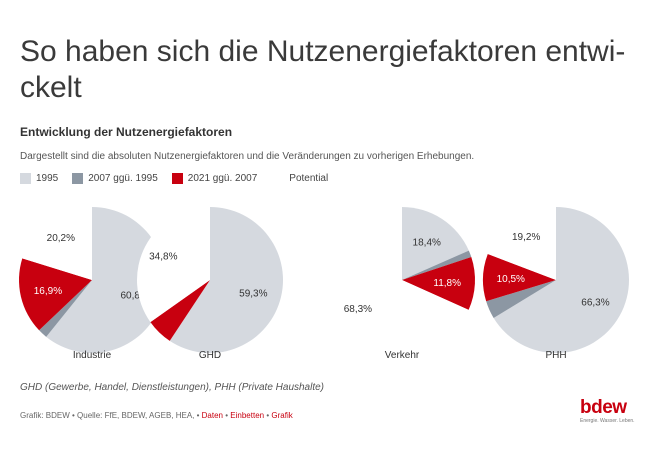  I want to click on pie-slice-phh-1995, so click(561, 280).